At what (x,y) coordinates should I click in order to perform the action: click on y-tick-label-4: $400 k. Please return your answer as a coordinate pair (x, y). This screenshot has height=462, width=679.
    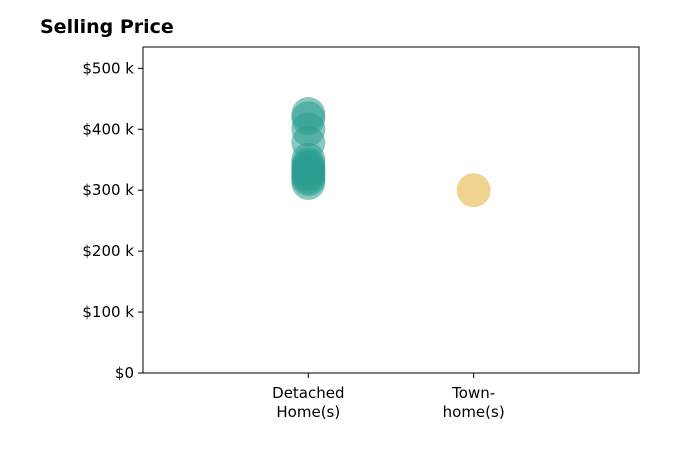
    Looking at the image, I should click on (108, 129).